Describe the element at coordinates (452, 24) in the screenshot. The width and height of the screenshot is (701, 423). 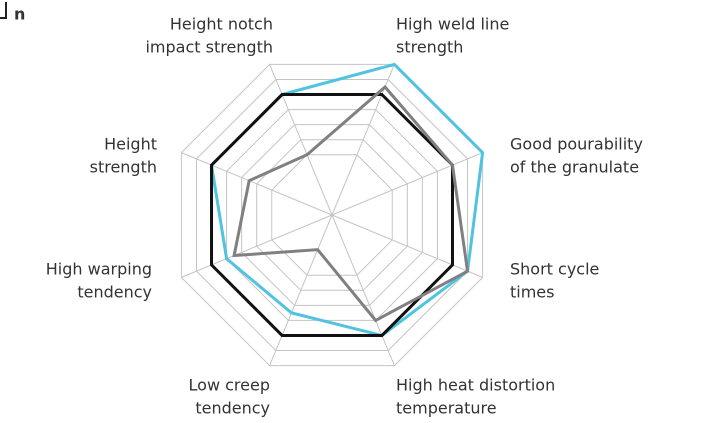
I see `axis-label: High weld line` at that location.